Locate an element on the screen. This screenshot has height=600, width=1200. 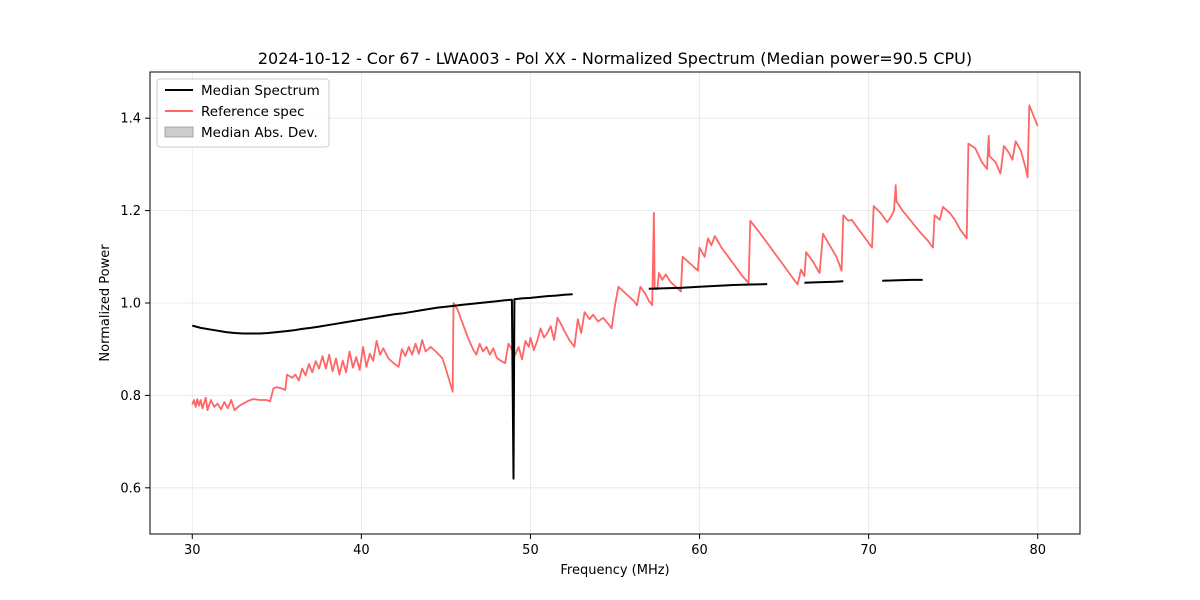
x-tick-label: 30 is located at coordinates (192, 550).